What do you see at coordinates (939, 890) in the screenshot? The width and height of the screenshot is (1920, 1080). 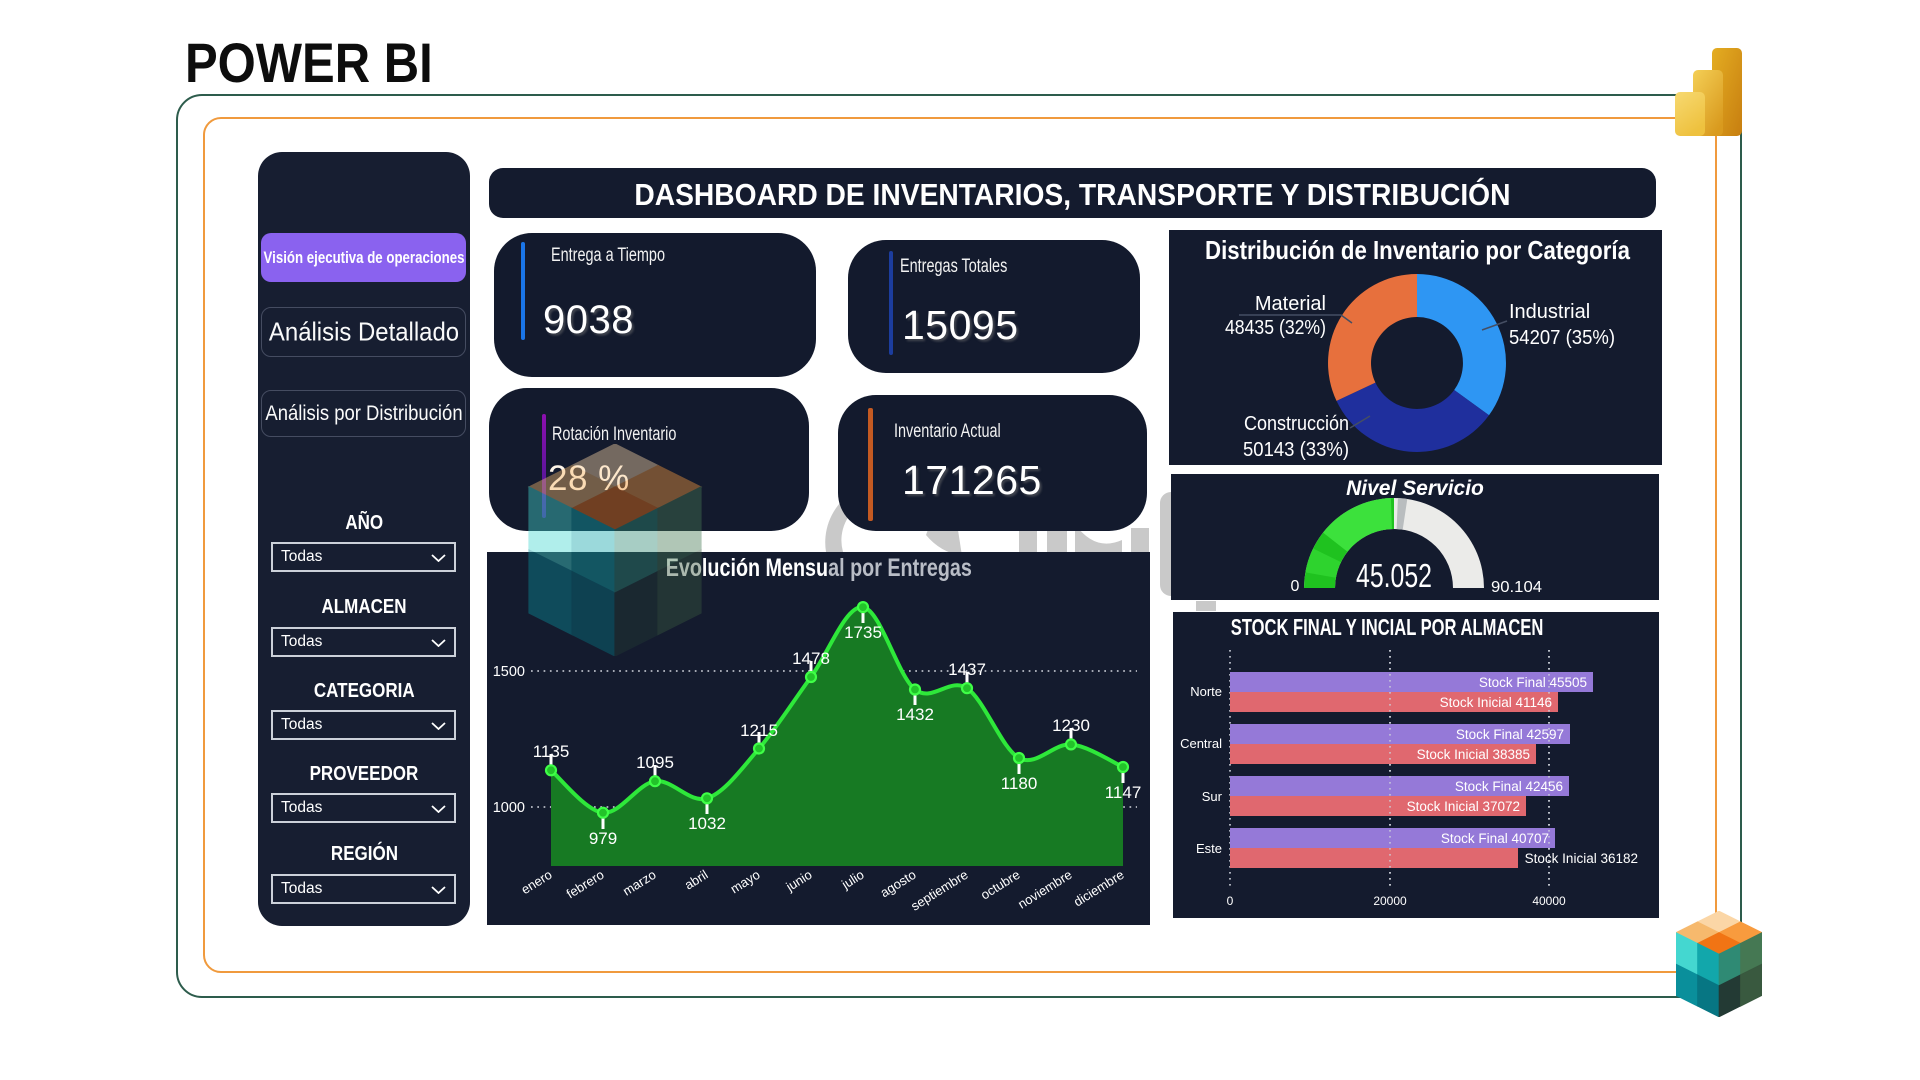 I see `svg-text: septiembre` at bounding box center [939, 890].